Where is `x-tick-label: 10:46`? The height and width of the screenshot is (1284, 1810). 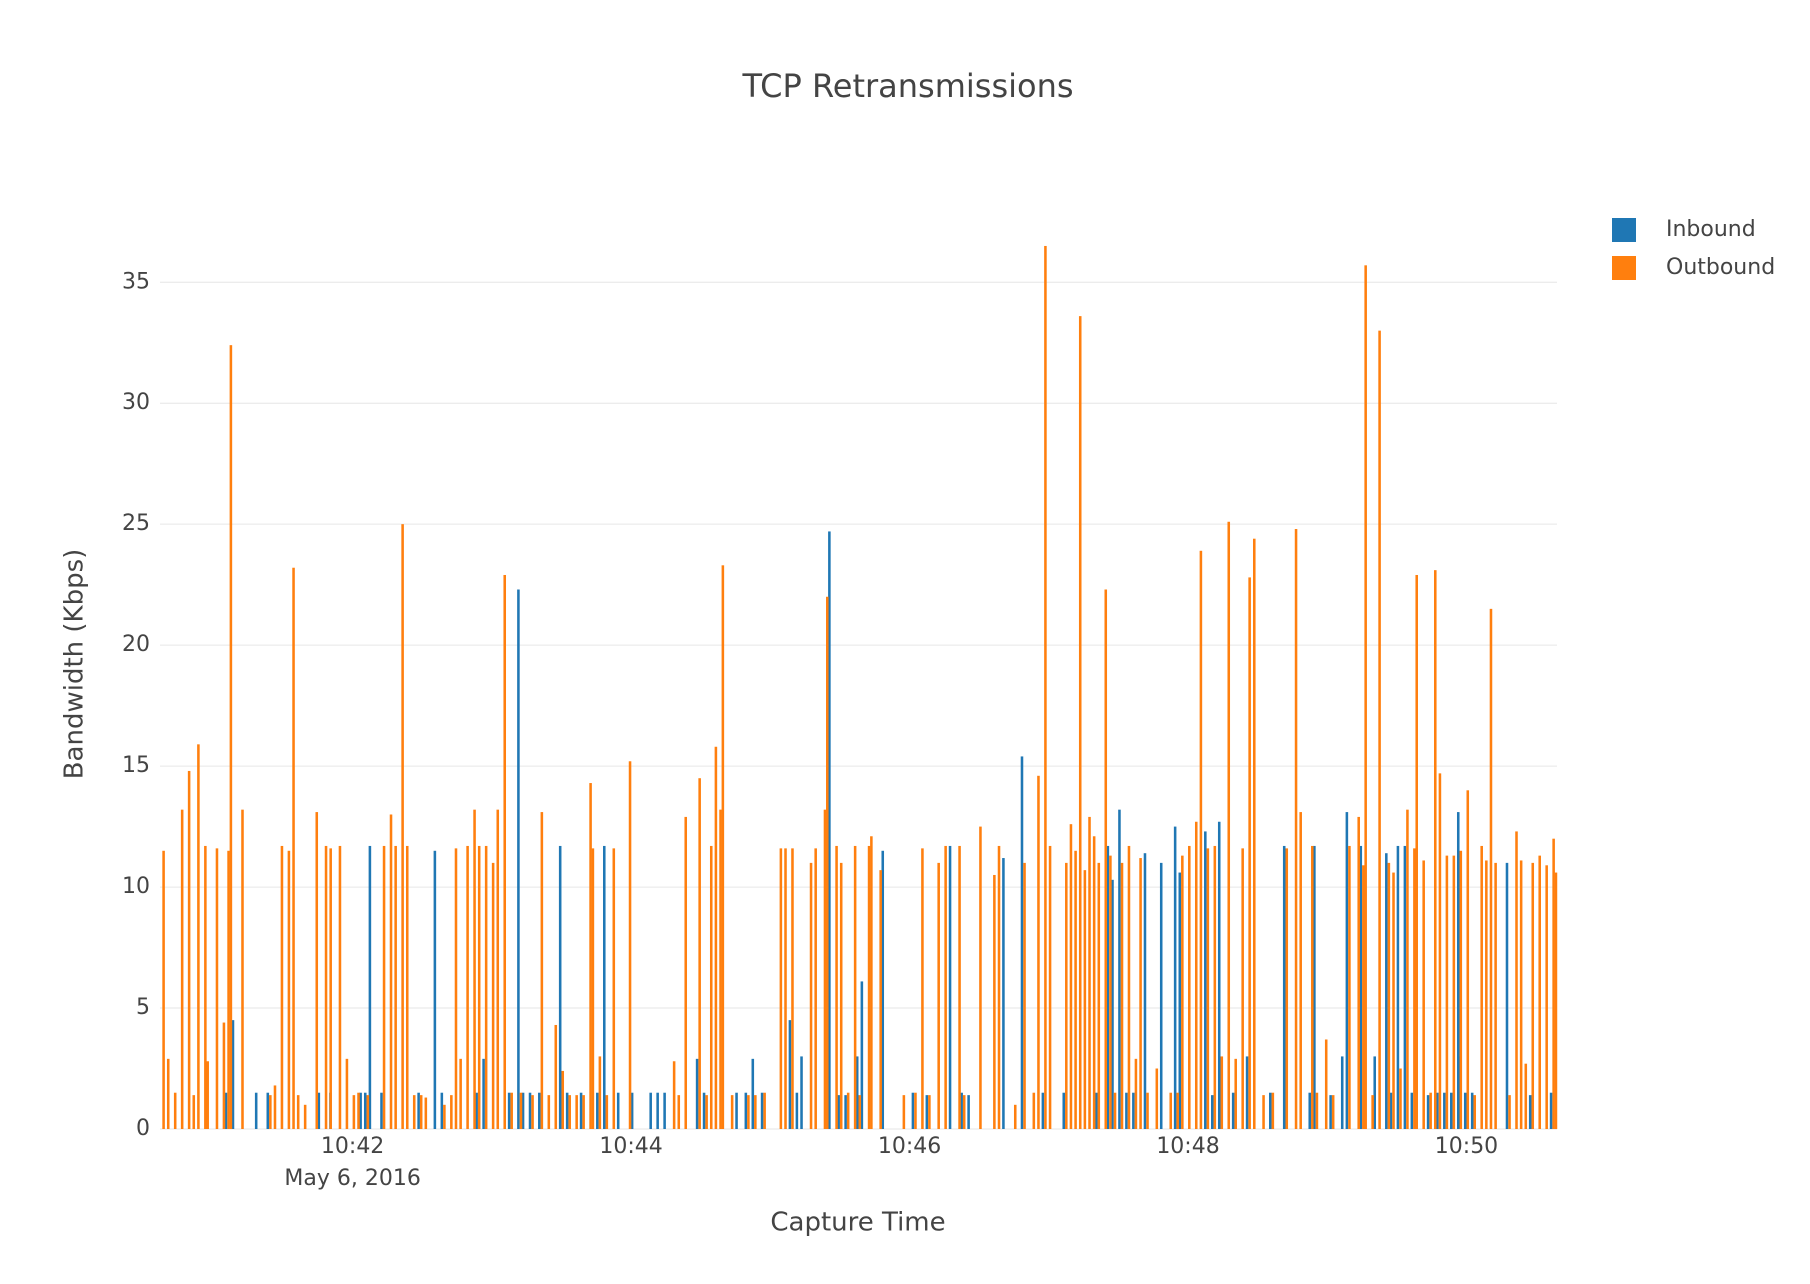 x-tick-label: 10:46 is located at coordinates (909, 1146).